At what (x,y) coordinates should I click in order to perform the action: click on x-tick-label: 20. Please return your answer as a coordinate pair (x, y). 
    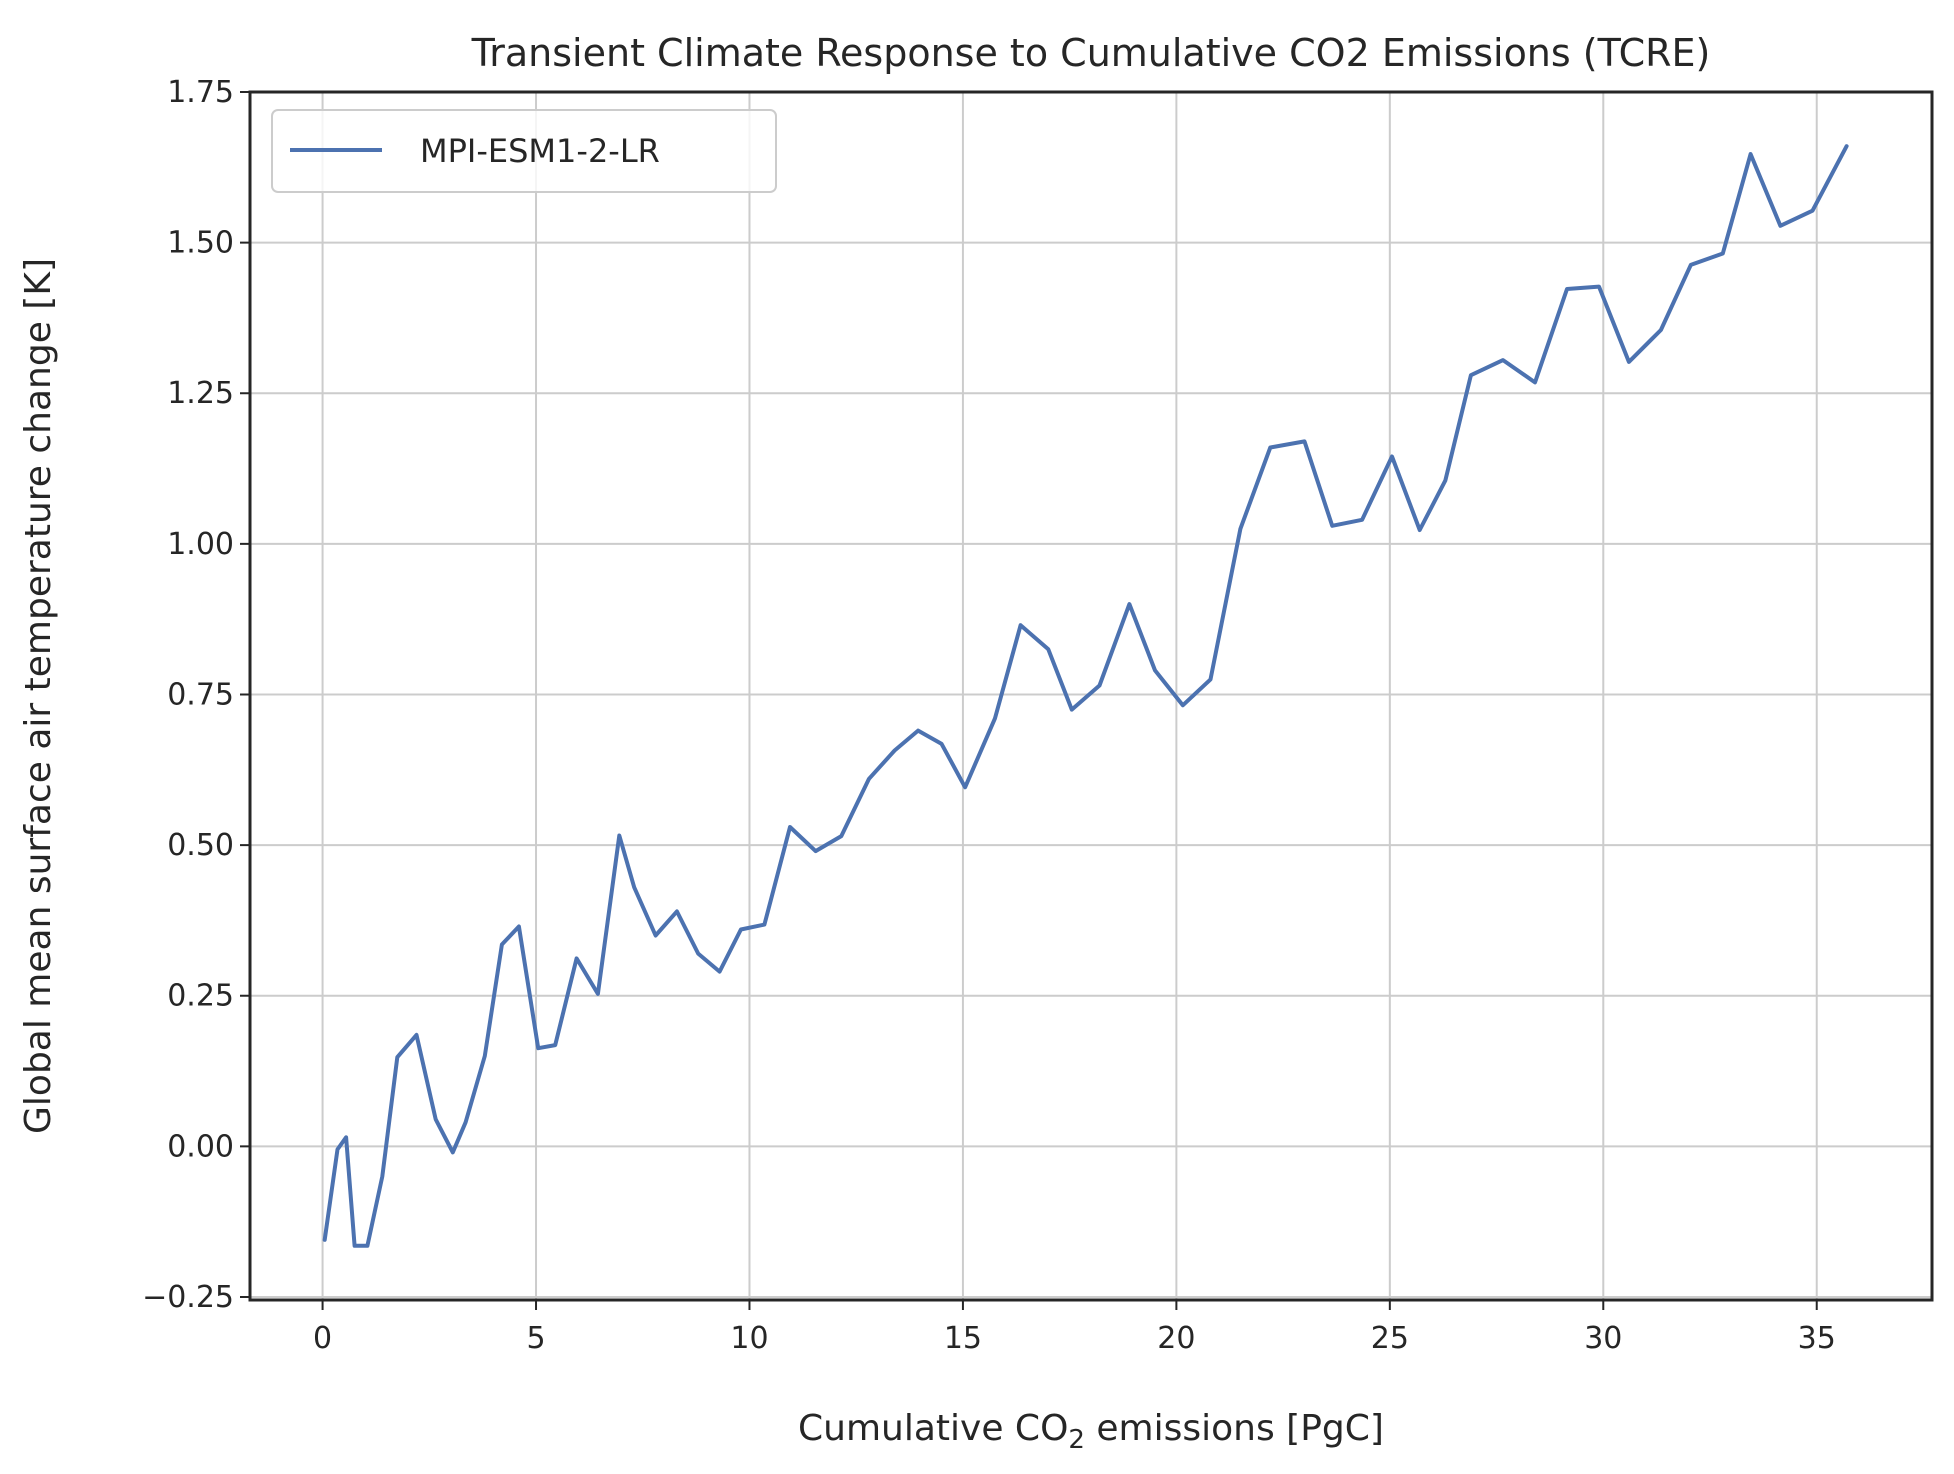
    Looking at the image, I should click on (1176, 1338).